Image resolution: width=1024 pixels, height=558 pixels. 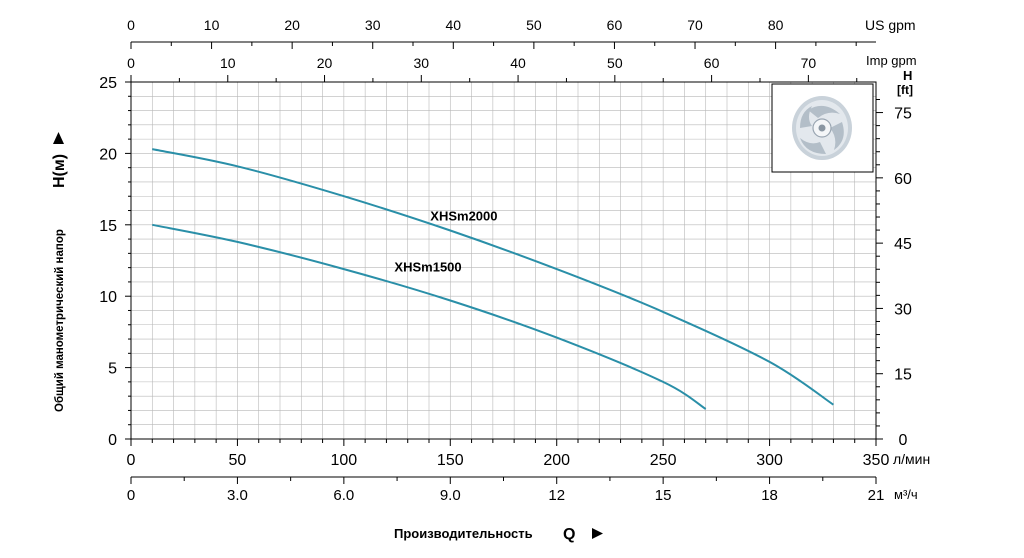 What do you see at coordinates (108, 297) in the screenshot?
I see `y-tick-label: 10` at bounding box center [108, 297].